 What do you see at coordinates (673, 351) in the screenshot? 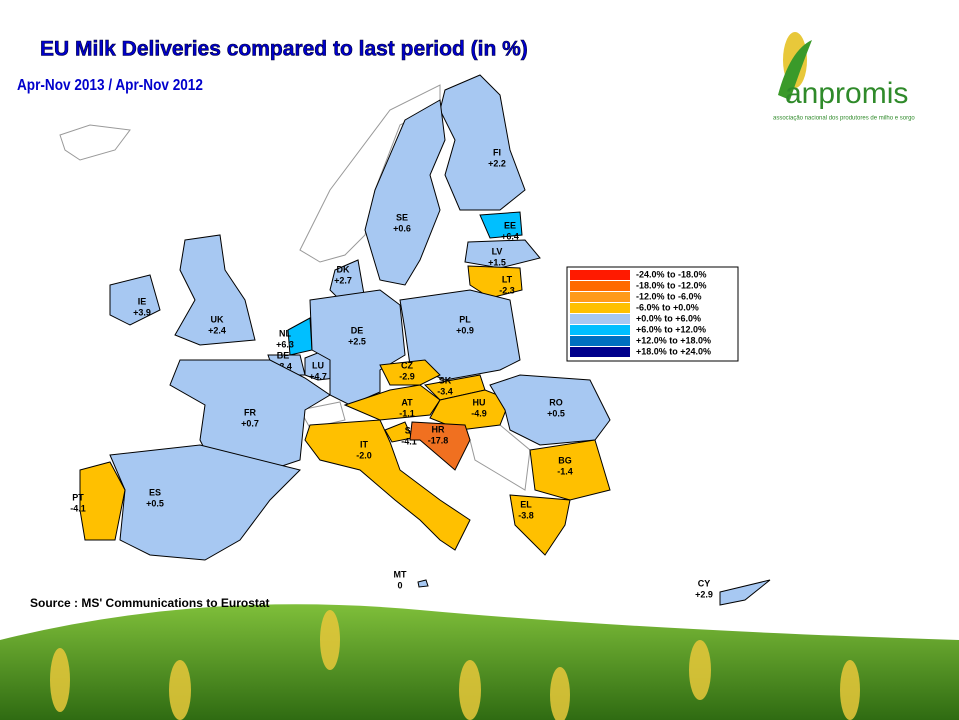
I see `legend-label: +18.0% to +24.0%` at bounding box center [673, 351].